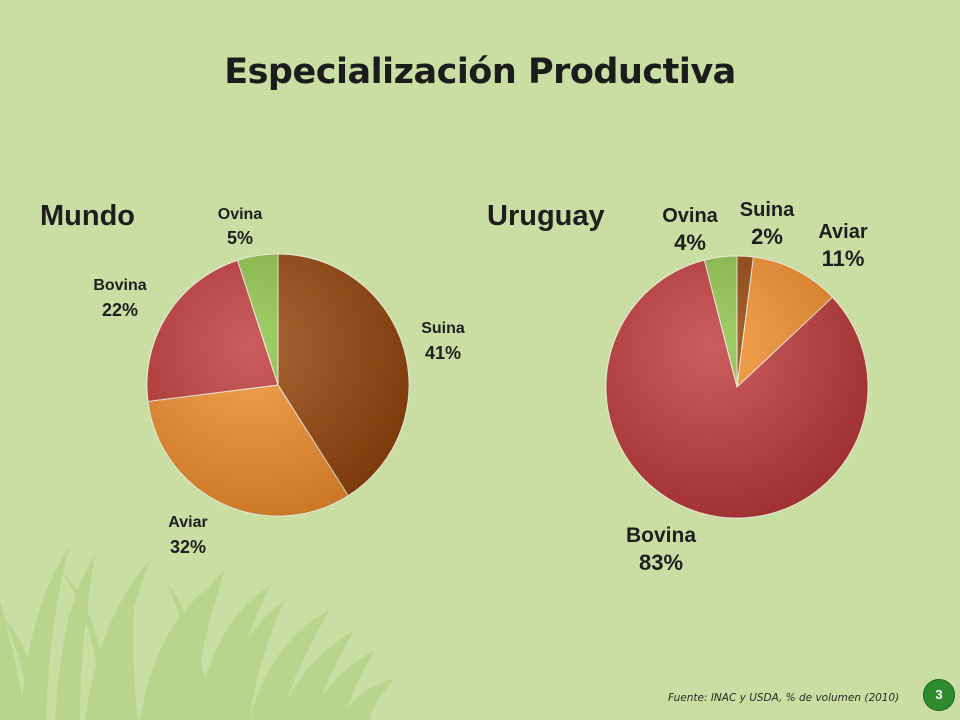 This screenshot has height=720, width=960. I want to click on value-uruguay-suina: 2%, so click(767, 236).